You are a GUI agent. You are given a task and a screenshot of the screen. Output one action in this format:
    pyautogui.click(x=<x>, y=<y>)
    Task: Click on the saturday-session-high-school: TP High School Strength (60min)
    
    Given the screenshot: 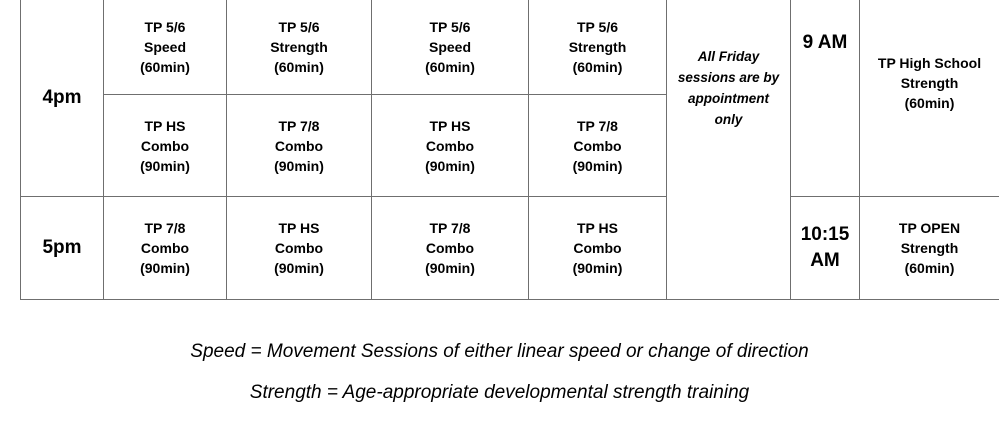 What is the action you would take?
    pyautogui.click(x=929, y=83)
    